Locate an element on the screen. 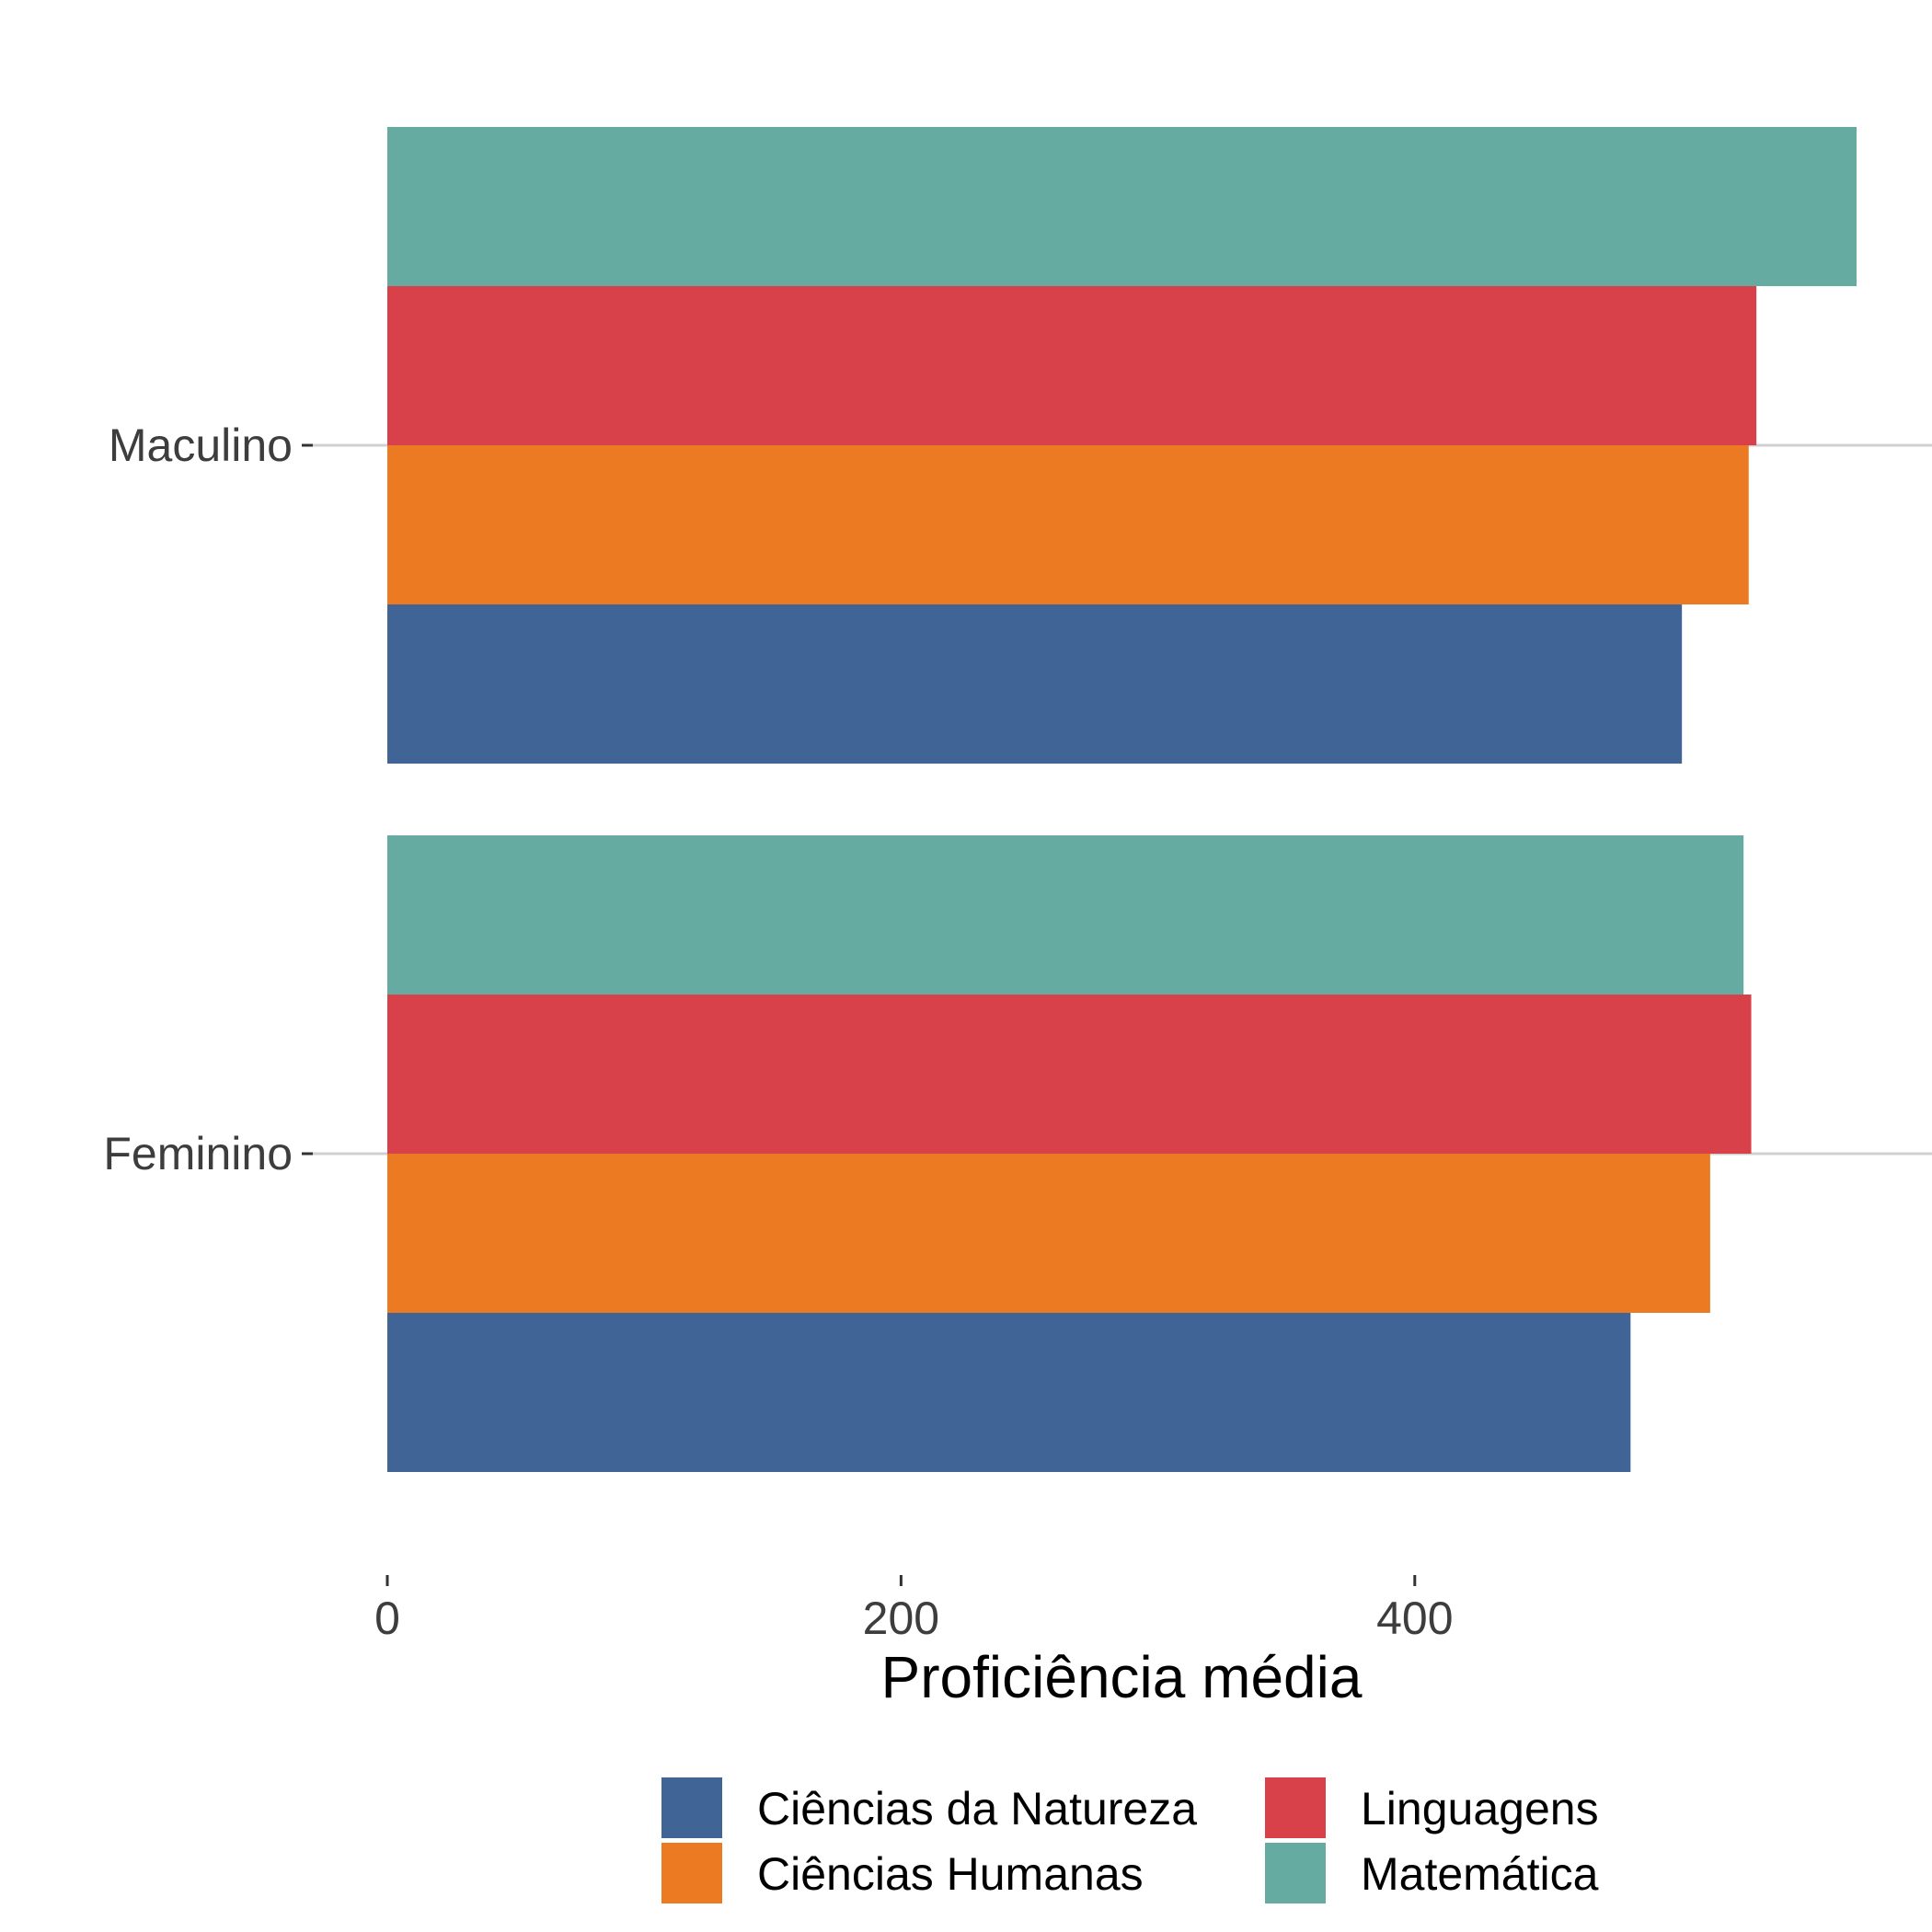 This screenshot has width=1932, height=1932. legend-label-3: Matemática is located at coordinates (1480, 1874).